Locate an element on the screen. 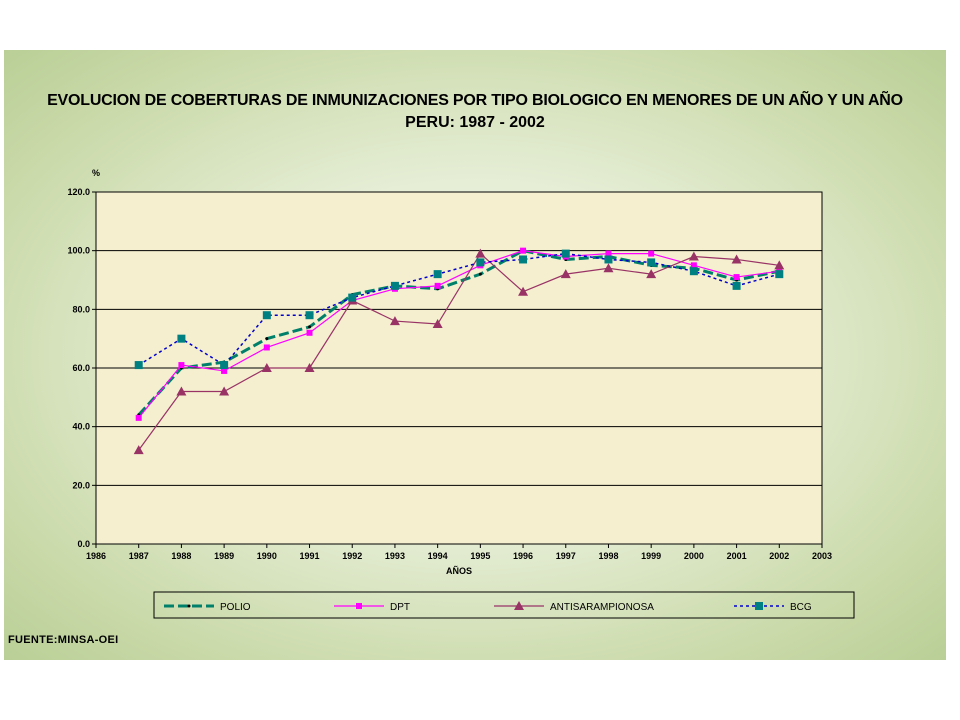 Image resolution: width=960 pixels, height=720 pixels. x-tick-label: 2001 is located at coordinates (737, 556).